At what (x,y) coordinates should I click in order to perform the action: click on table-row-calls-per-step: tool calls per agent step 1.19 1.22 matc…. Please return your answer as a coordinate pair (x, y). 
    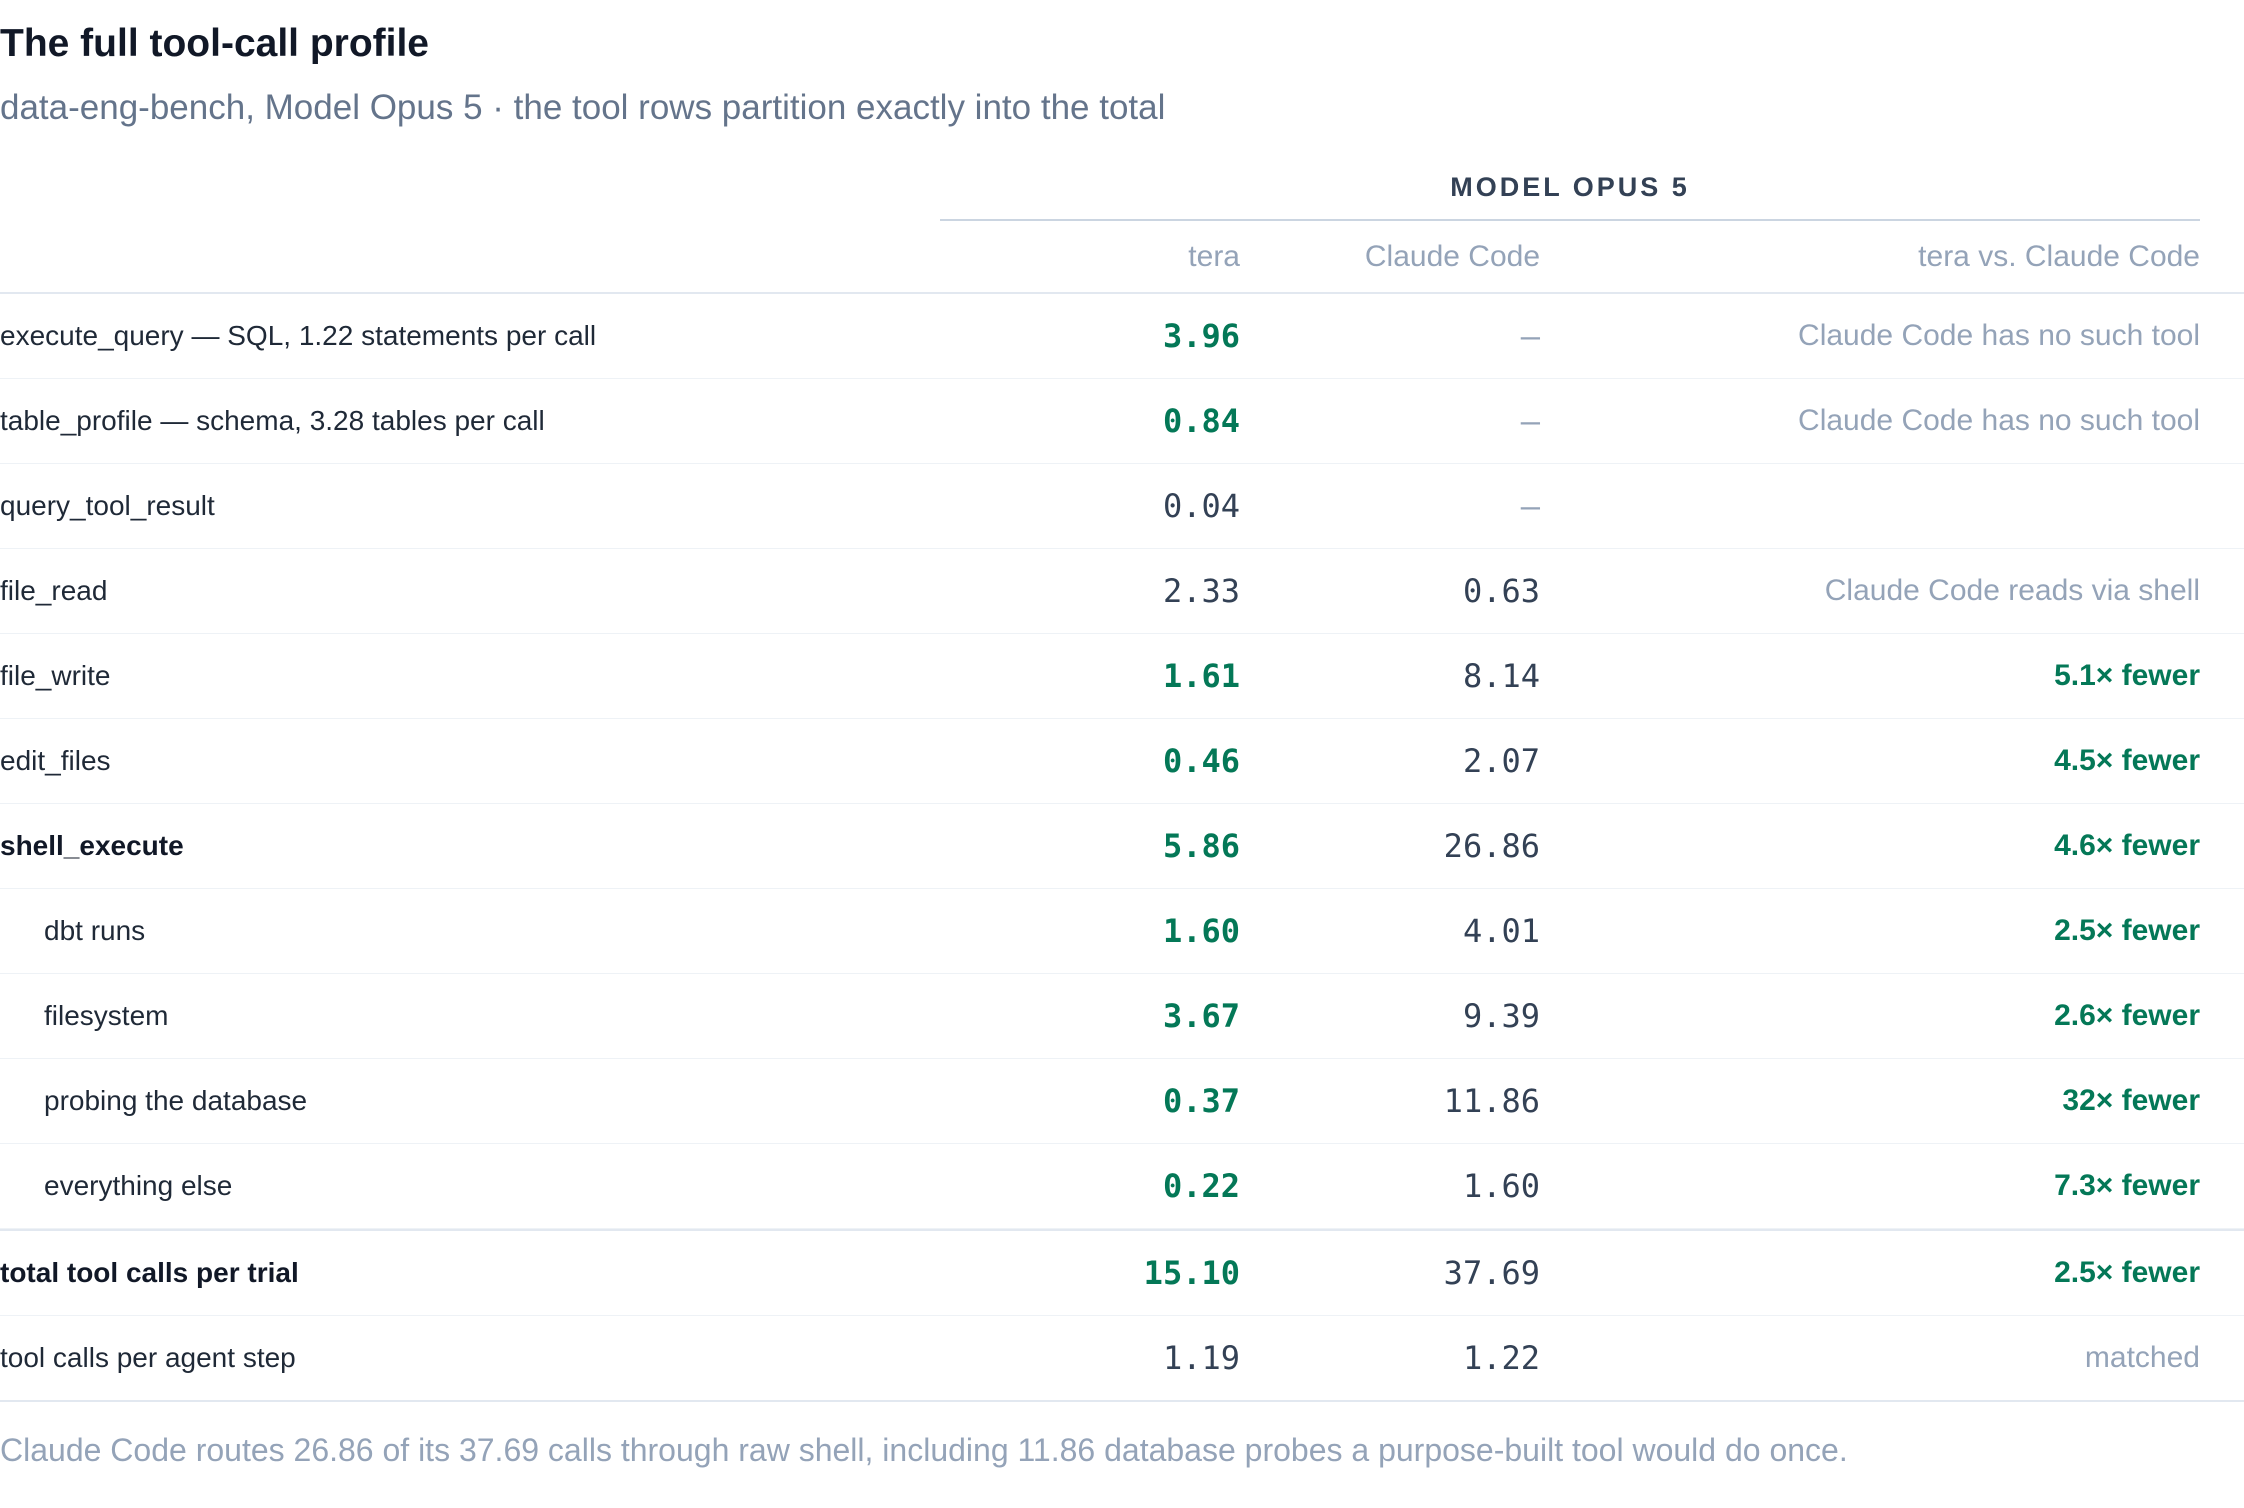
    Looking at the image, I should click on (1122, 1359).